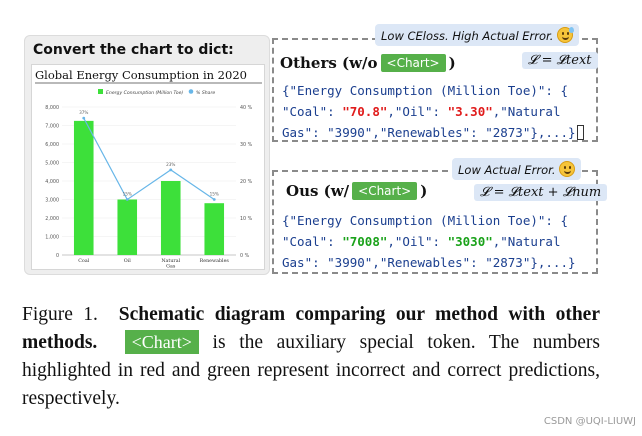 The width and height of the screenshot is (642, 436). What do you see at coordinates (133, 50) in the screenshot?
I see `panel-title: Convert the chart to dict:` at bounding box center [133, 50].